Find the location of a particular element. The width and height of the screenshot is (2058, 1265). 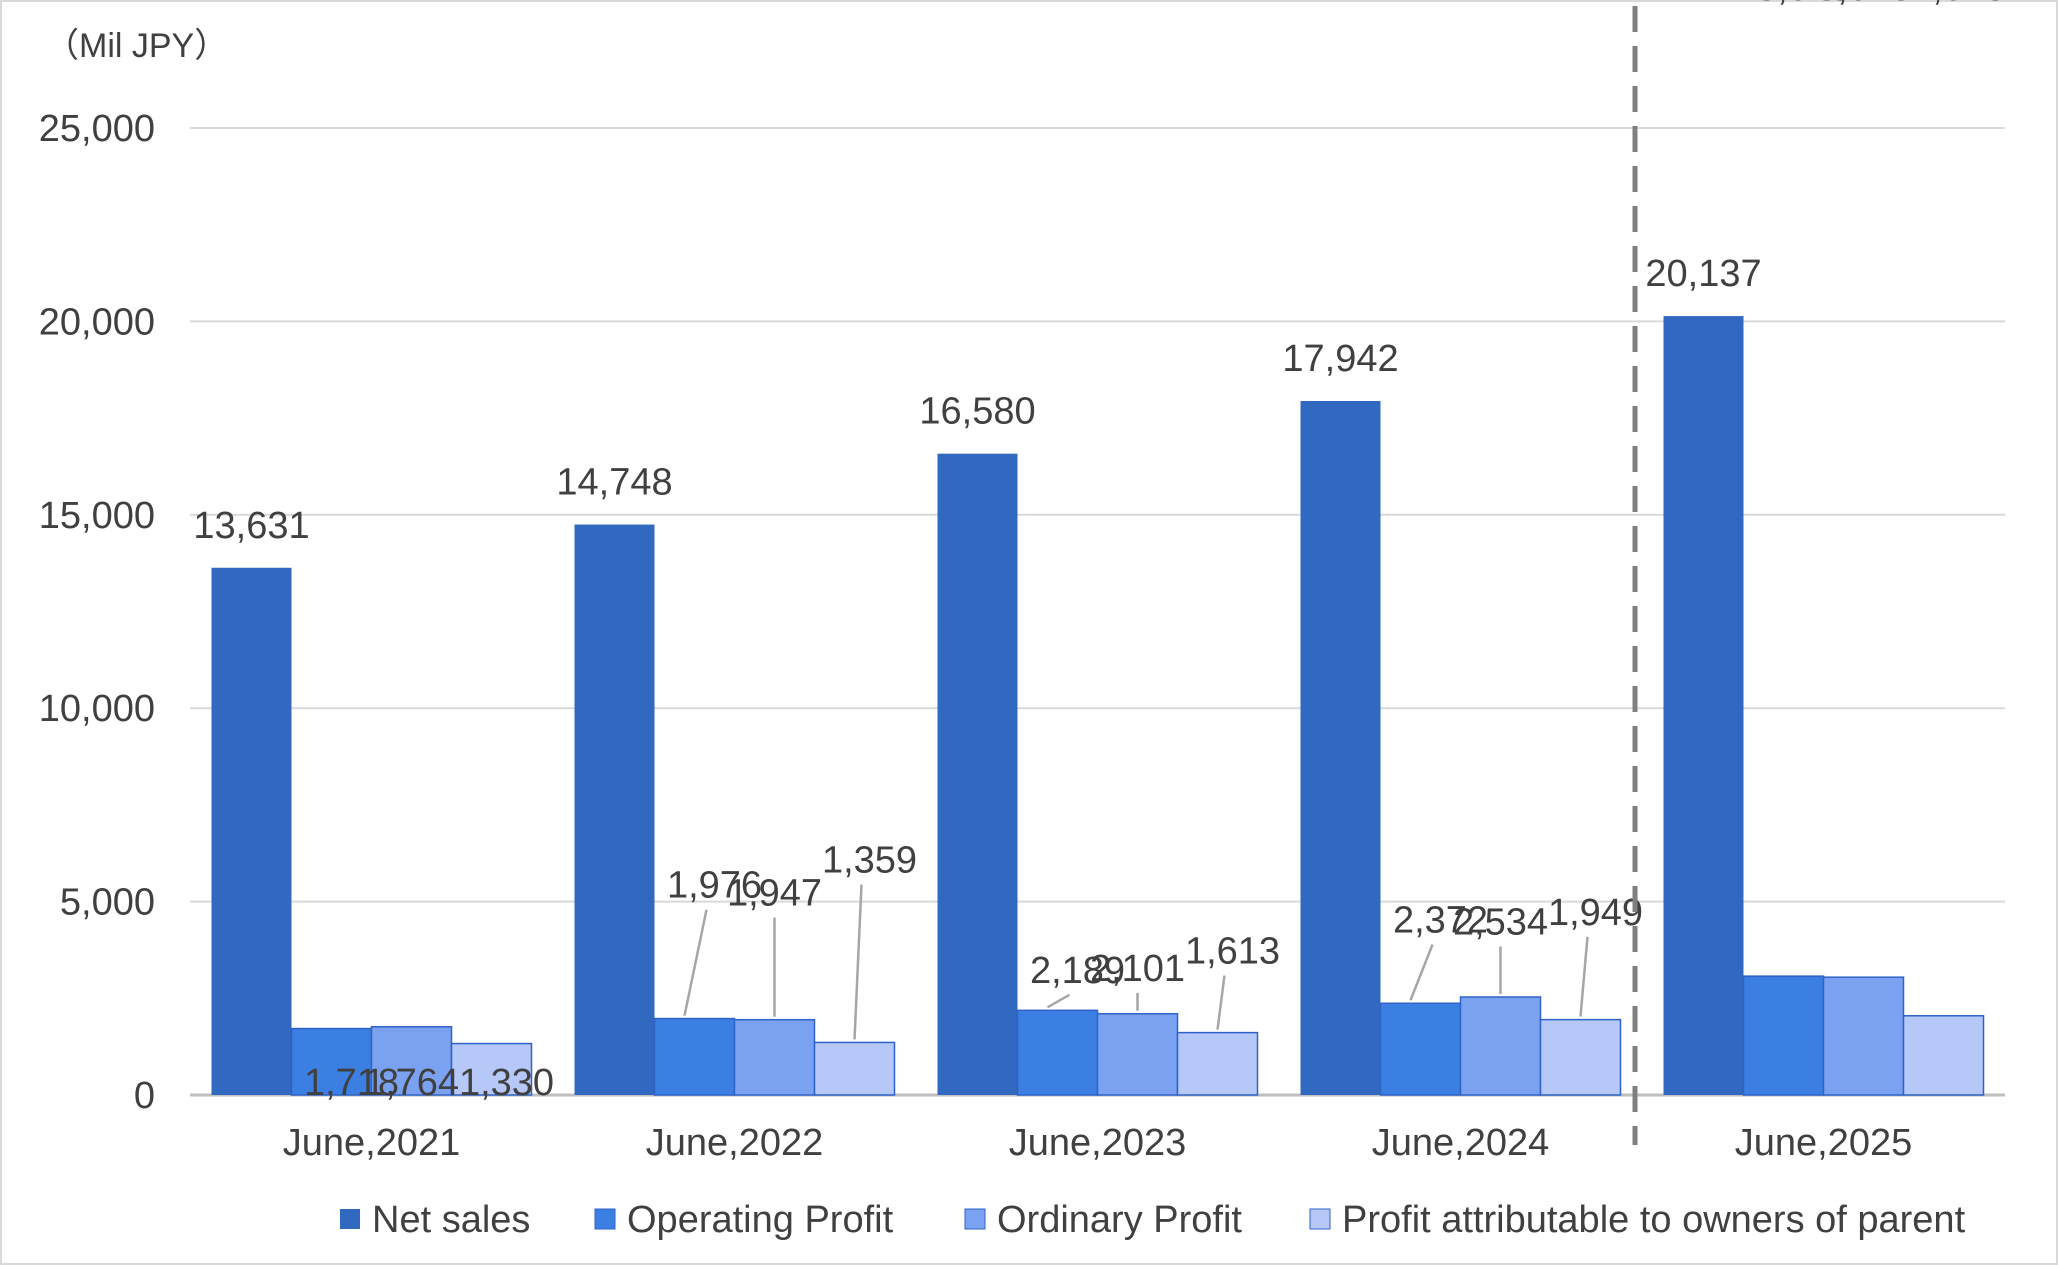

data-label: 1,949 is located at coordinates (1595, 913).